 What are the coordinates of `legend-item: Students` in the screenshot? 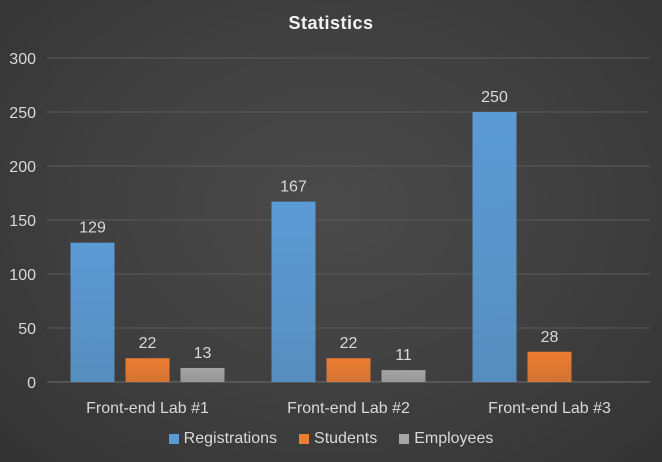 It's located at (338, 439).